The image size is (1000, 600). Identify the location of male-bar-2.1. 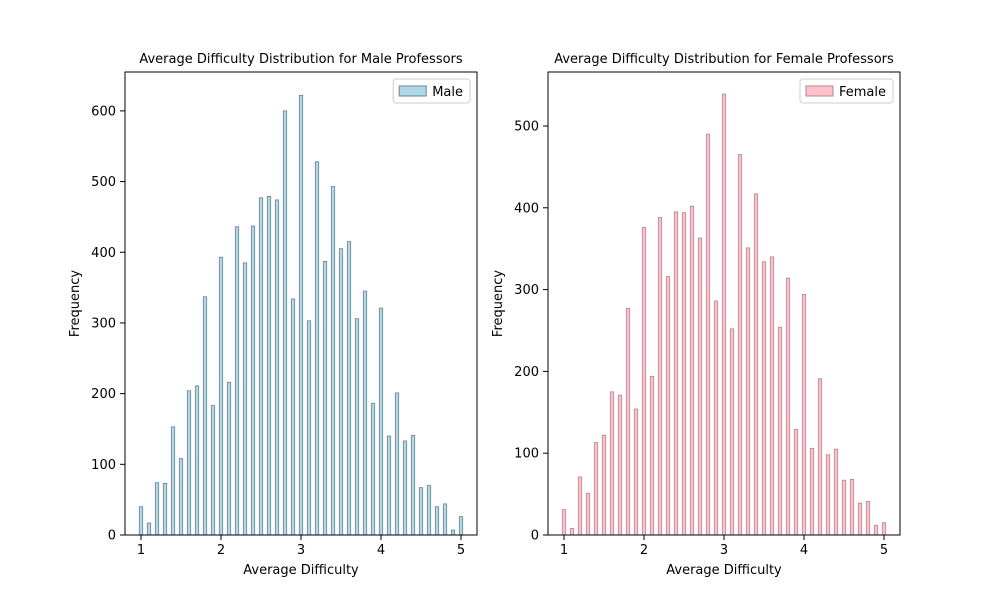
(229, 458).